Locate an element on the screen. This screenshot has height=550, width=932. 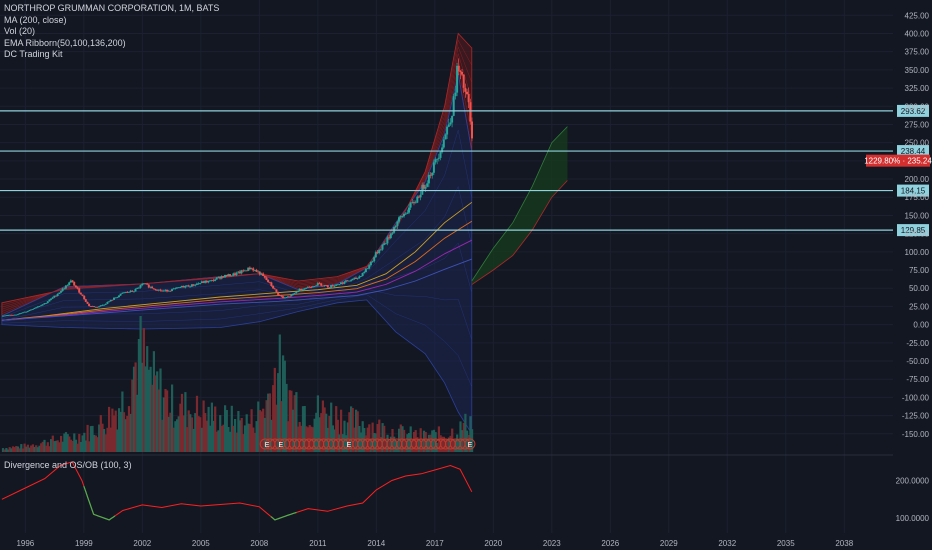
sub-pane-title: Divergence and OS/OB (100, 3) is located at coordinates (68, 465).